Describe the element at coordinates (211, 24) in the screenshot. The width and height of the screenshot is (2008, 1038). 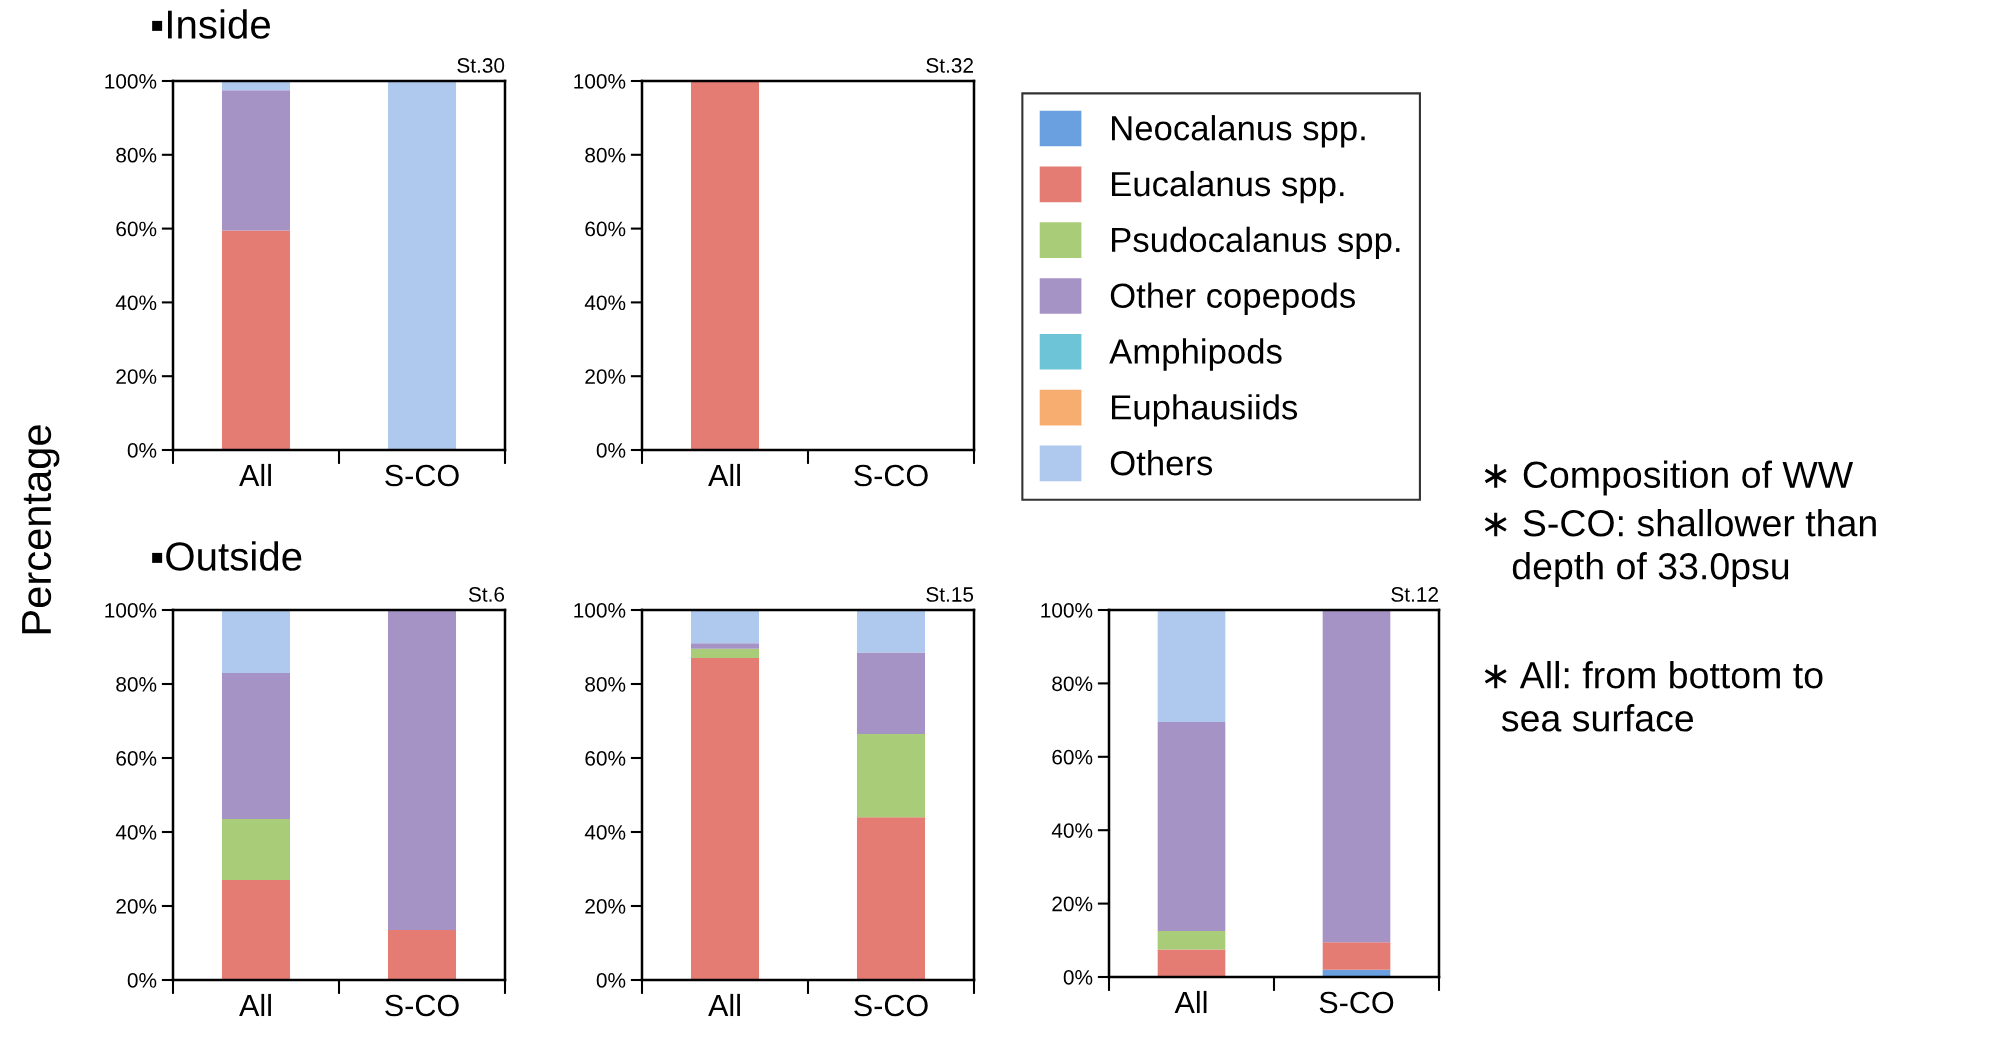
I see `text: ▪Inside` at that location.